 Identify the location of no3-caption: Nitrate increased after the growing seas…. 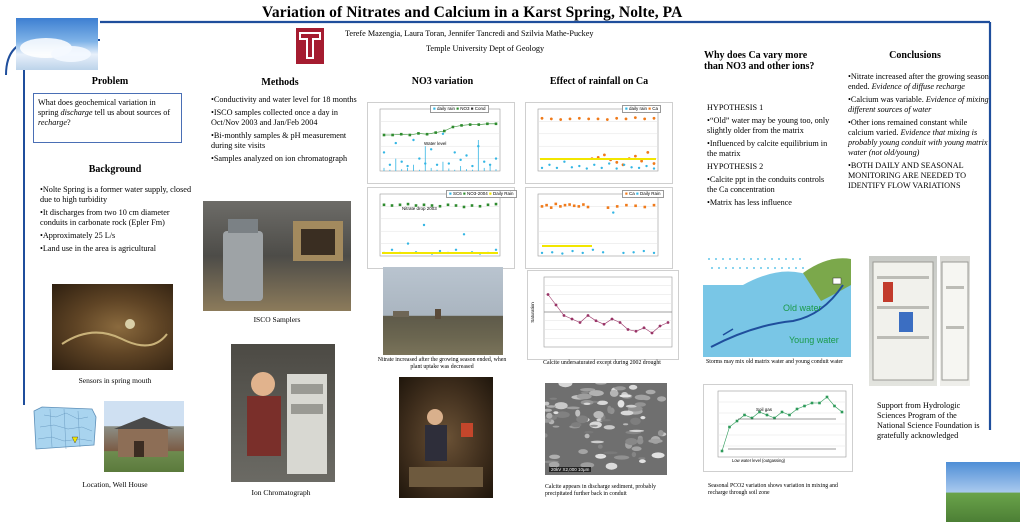
(442, 363).